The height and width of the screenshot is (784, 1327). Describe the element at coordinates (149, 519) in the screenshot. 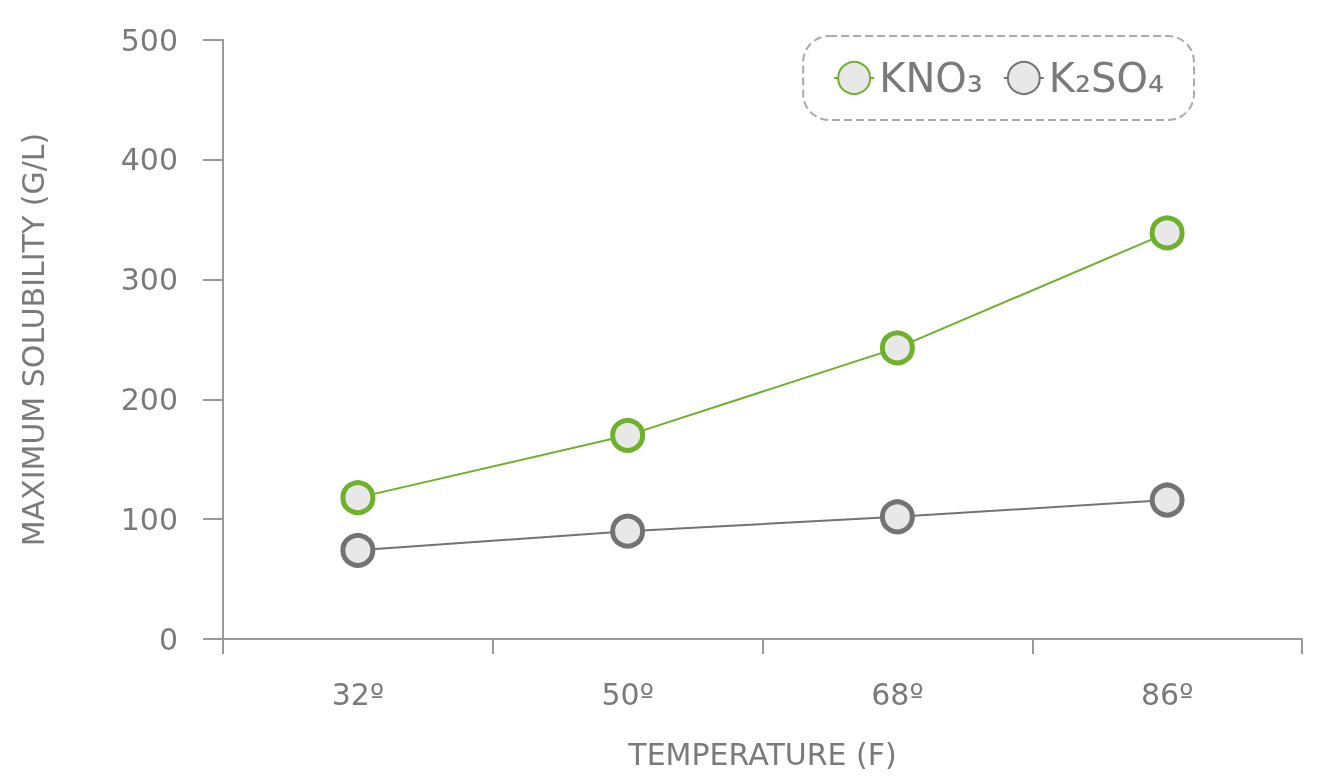

I see `y-tick-label: 100` at that location.